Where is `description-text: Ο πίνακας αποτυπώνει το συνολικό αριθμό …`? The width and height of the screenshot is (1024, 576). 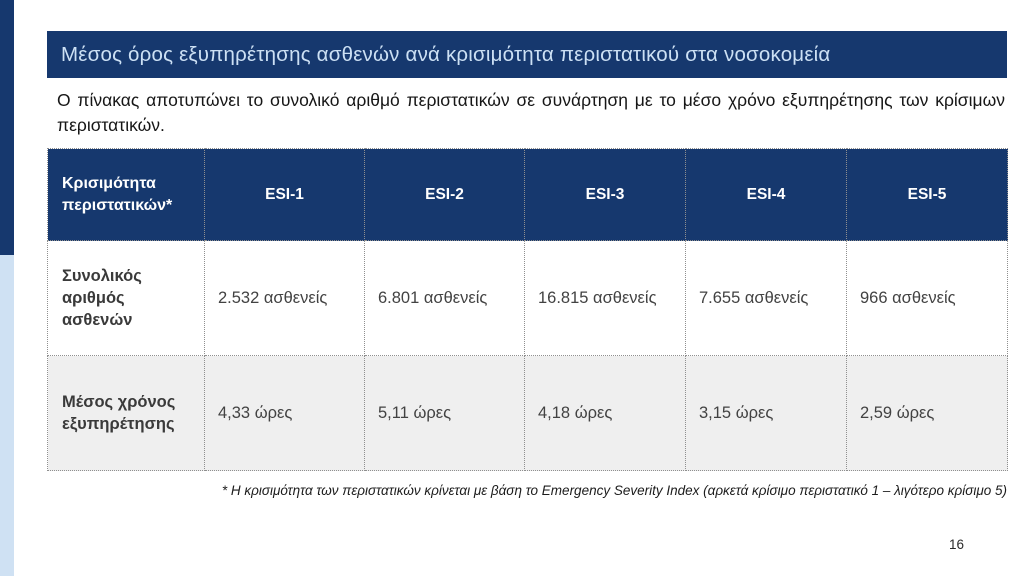
description-text: Ο πίνακας αποτυπώνει το συνολικό αριθμό … is located at coordinates (531, 113).